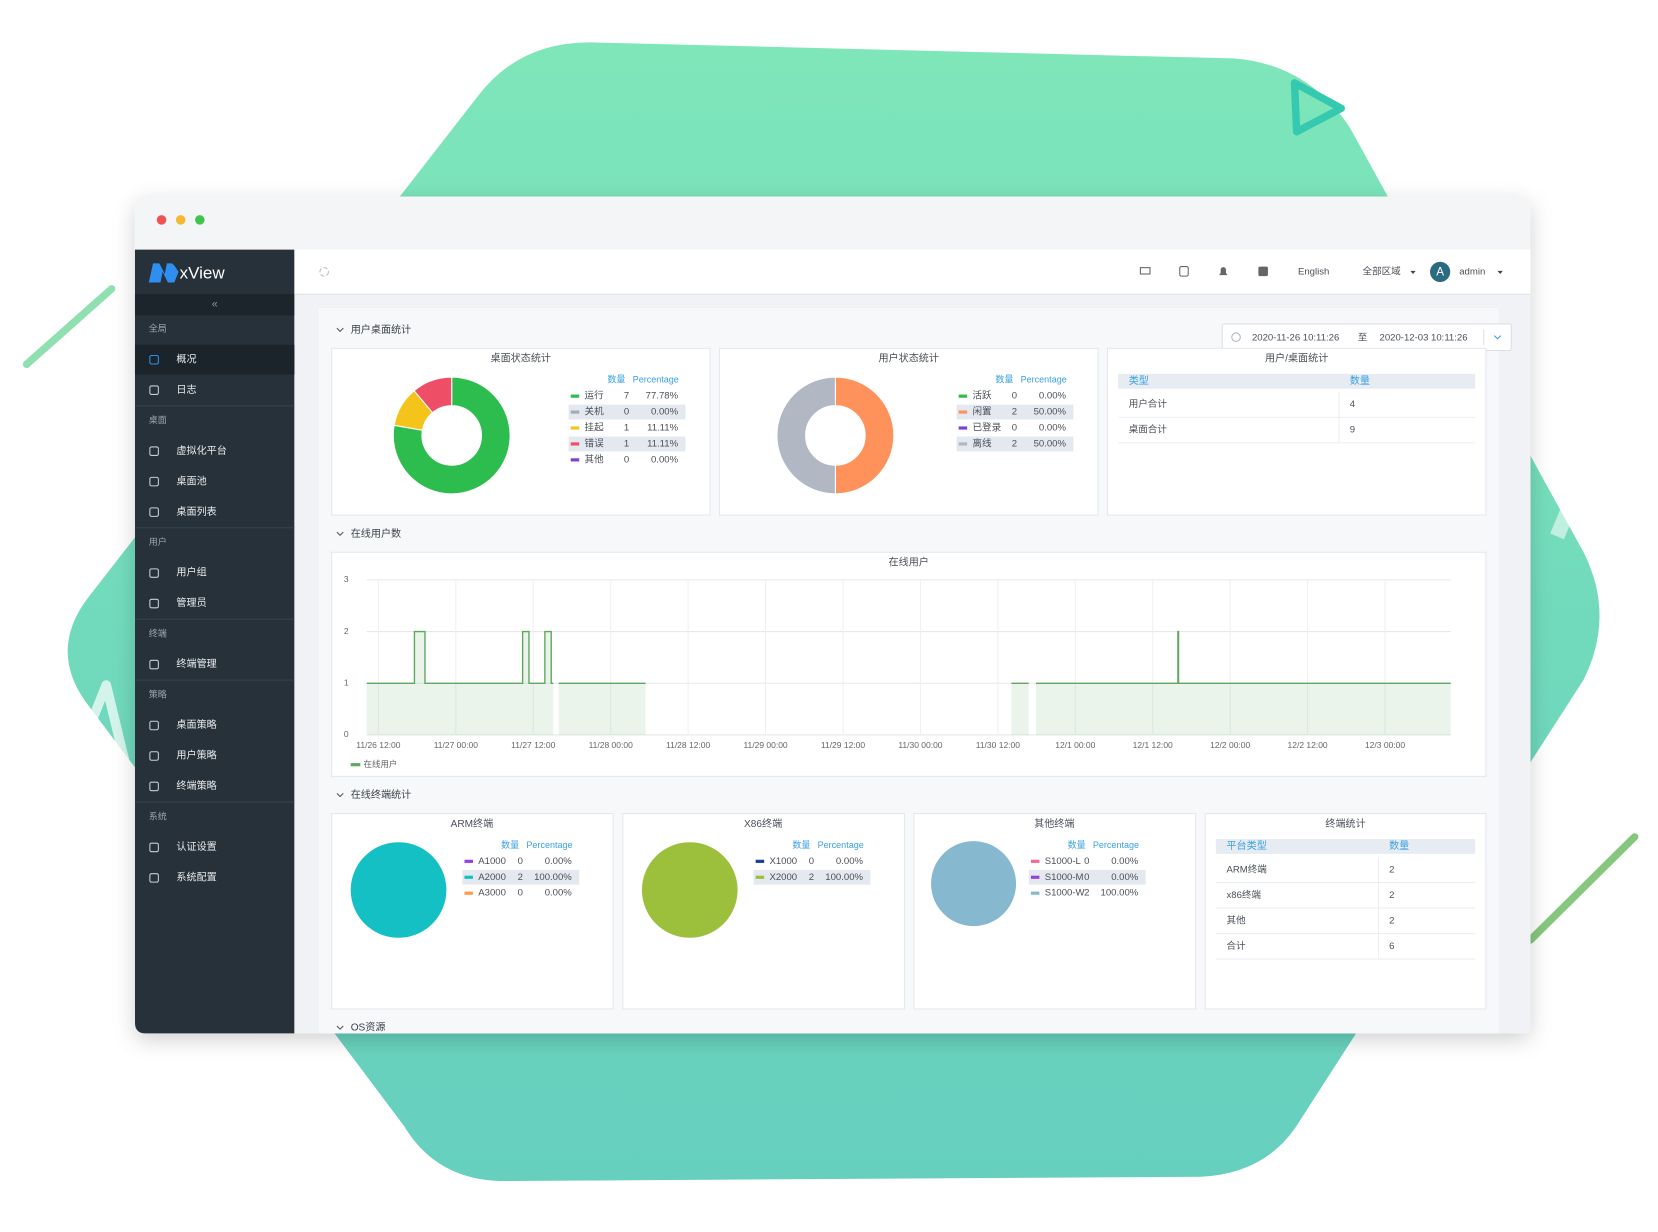  Describe the element at coordinates (1236, 920) in the screenshot. I see `table-cell: 其他` at that location.